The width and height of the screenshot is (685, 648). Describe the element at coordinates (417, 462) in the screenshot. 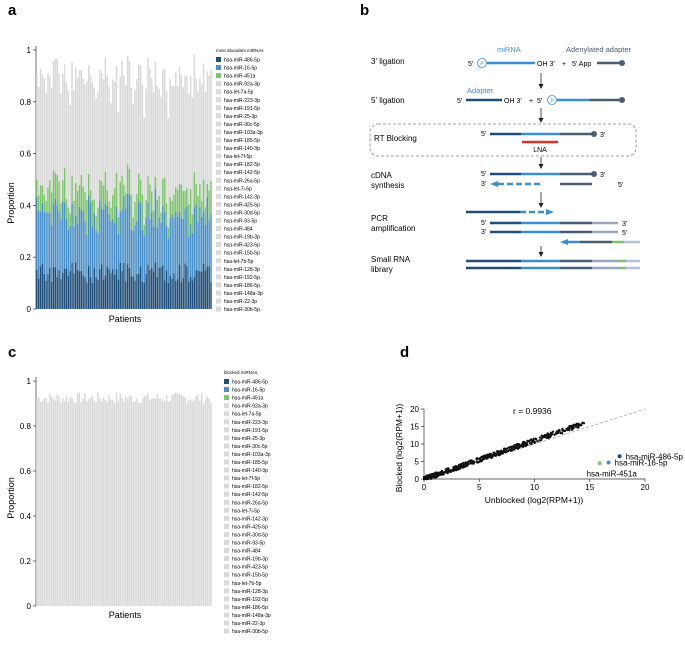

I see `y-tick-label: 5` at that location.